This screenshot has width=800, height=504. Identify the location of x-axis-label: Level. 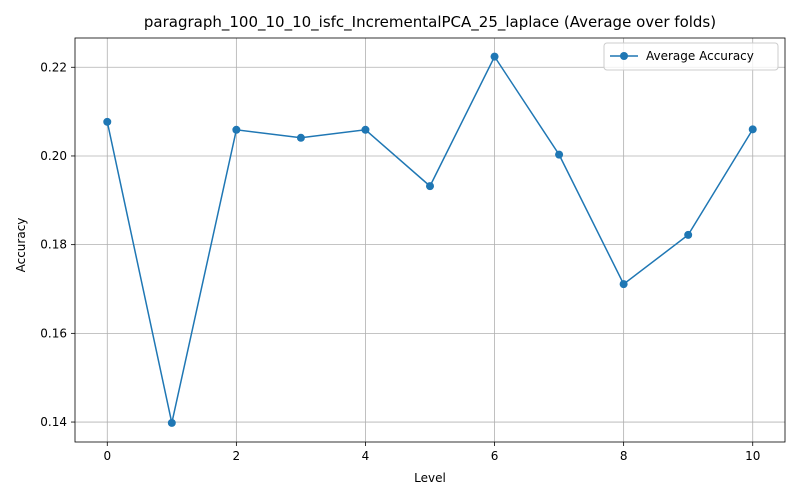
(430, 478).